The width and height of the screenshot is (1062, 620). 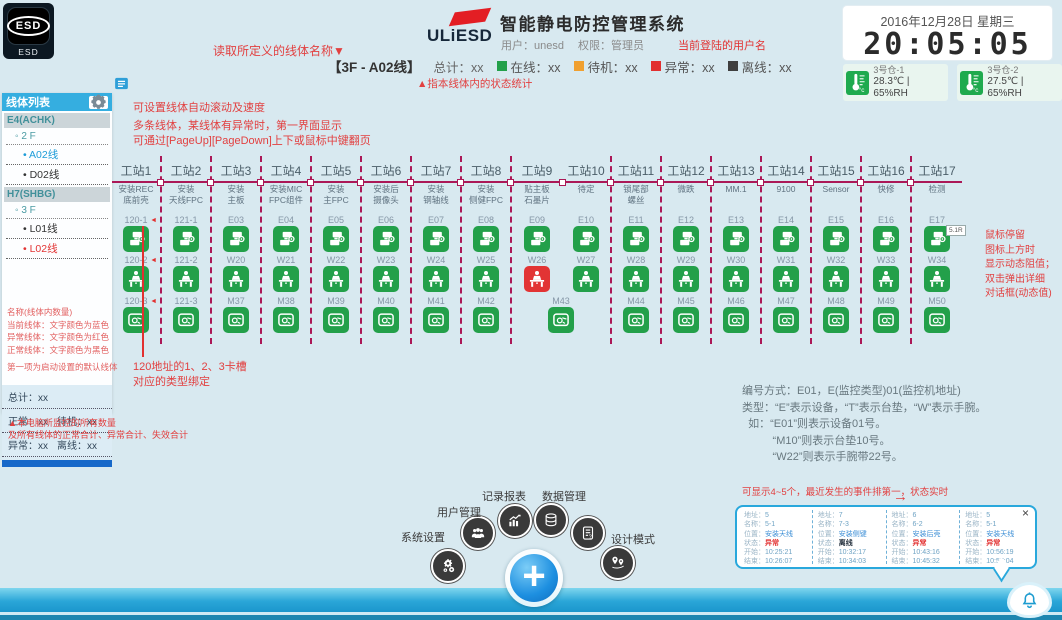 What do you see at coordinates (436, 194) in the screenshot?
I see `station-process: 安装 钢轴线` at bounding box center [436, 194].